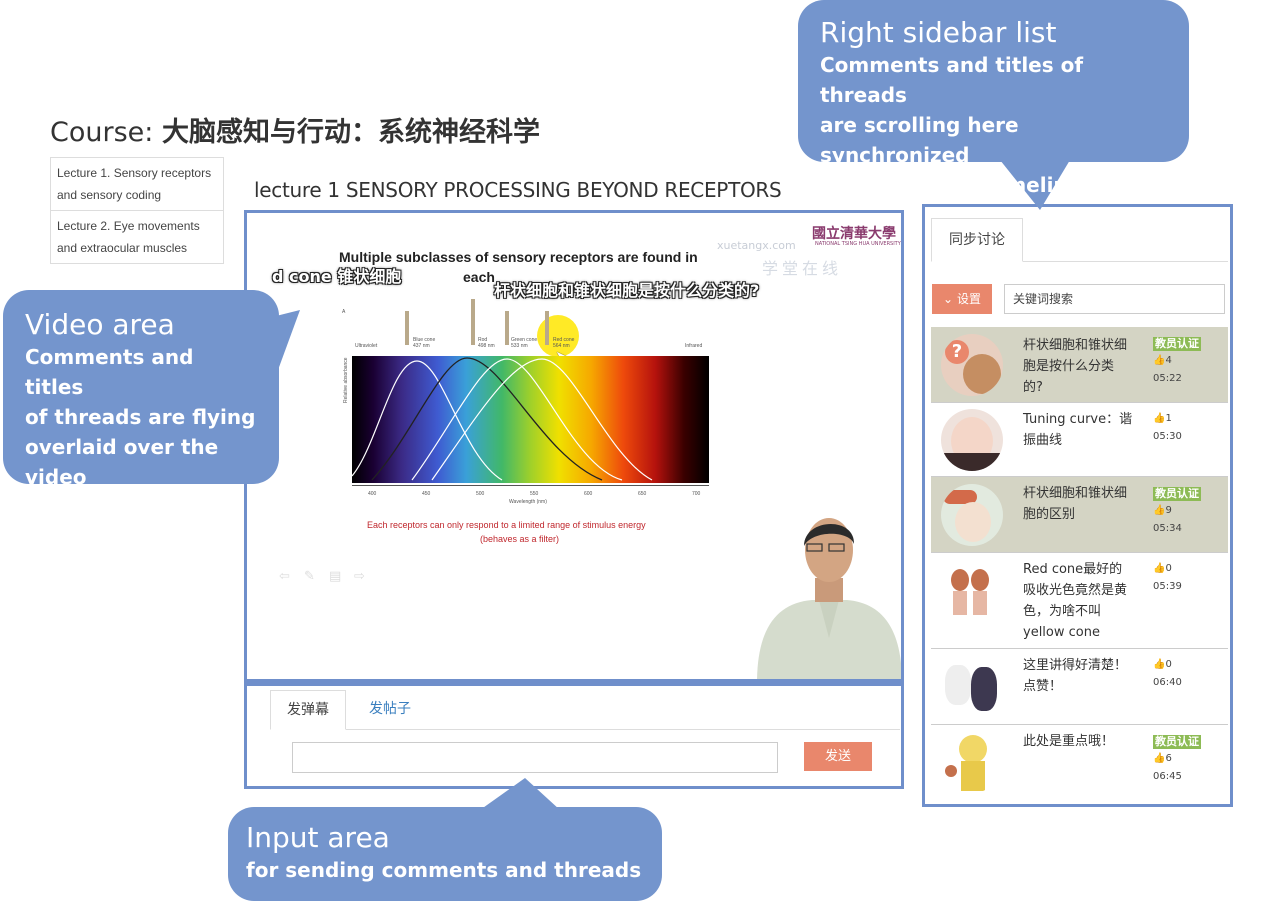 This screenshot has width=1262, height=904. I want to click on tab-danmu: 发弹幕, so click(308, 710).